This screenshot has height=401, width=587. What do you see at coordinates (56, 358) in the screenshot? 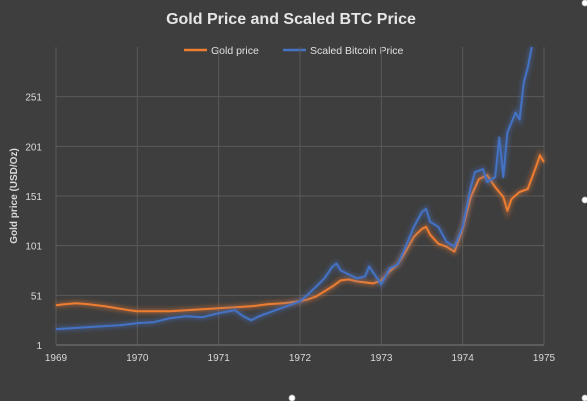
I see `x-tick-label: 1969` at bounding box center [56, 358].